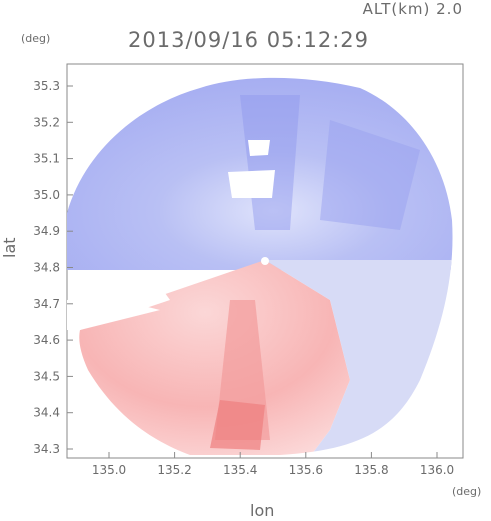 This screenshot has width=491, height=521. What do you see at coordinates (174, 470) in the screenshot?
I see `x-tick-label: 135.2` at bounding box center [174, 470].